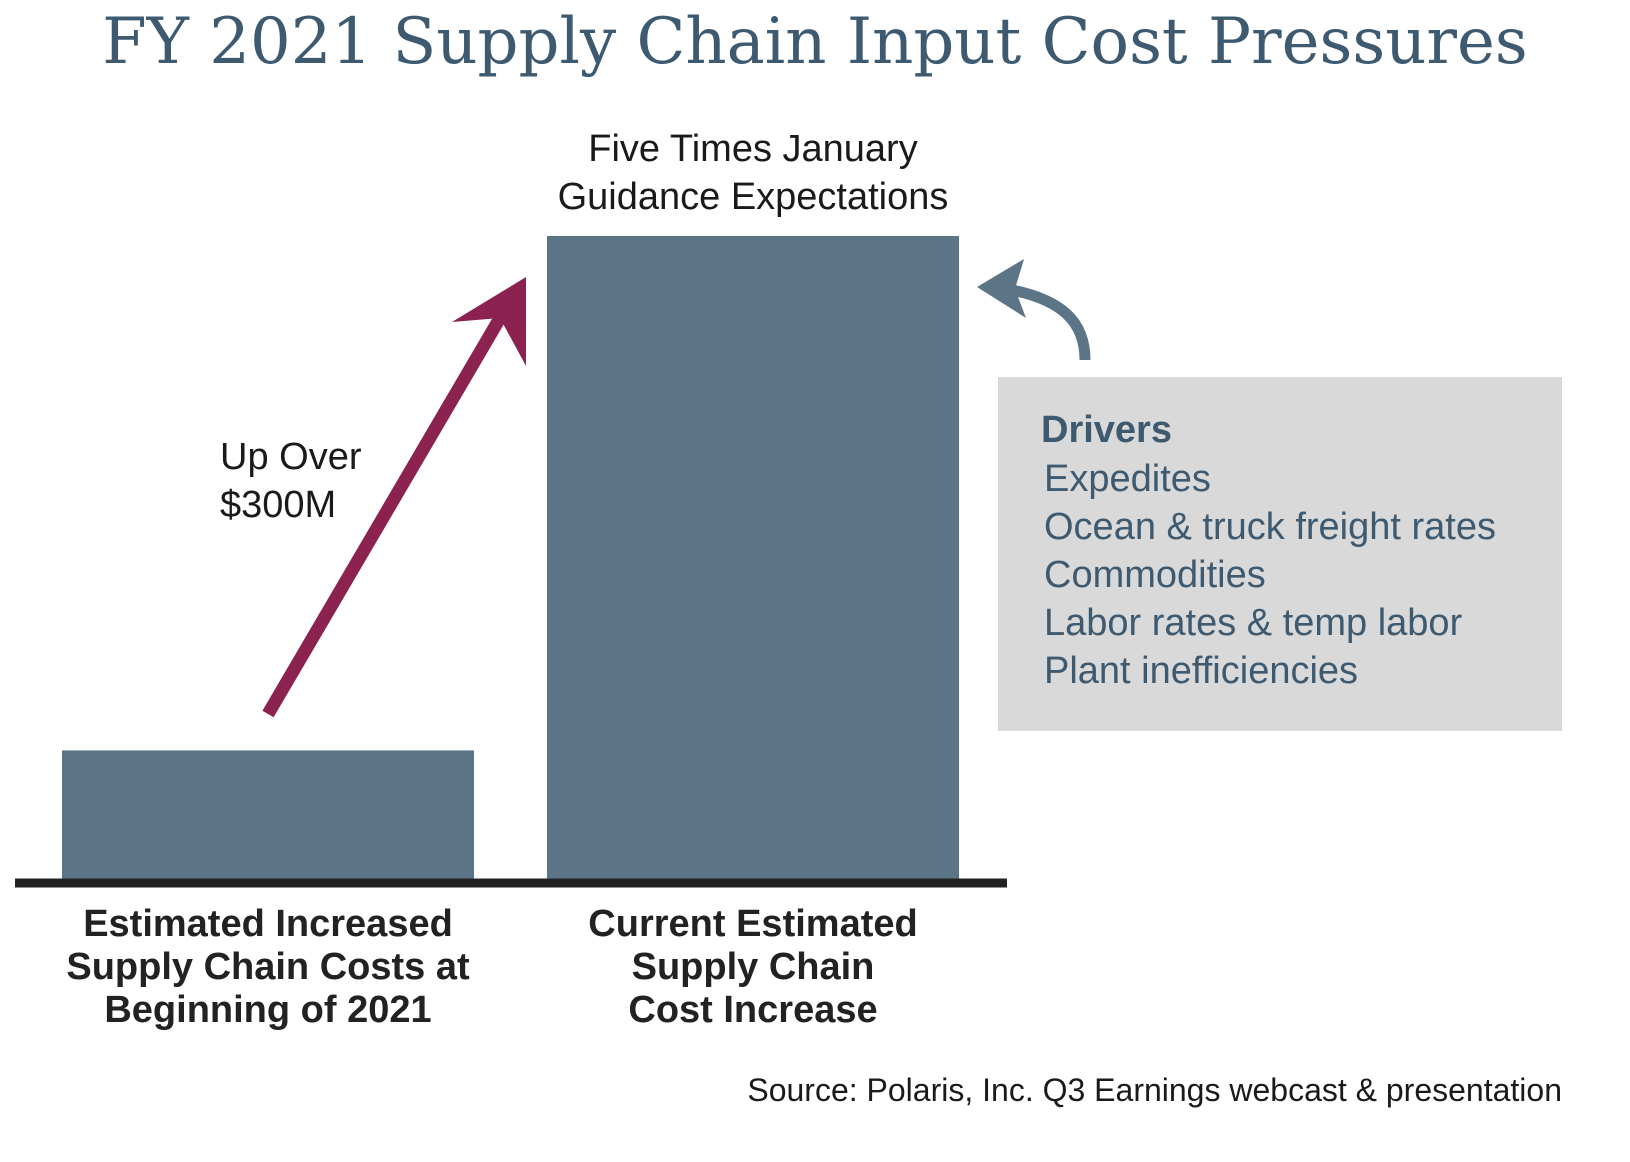 Image resolution: width=1630 pixels, height=1162 pixels. I want to click on category-label-line: Cost Increase, so click(753, 1010).